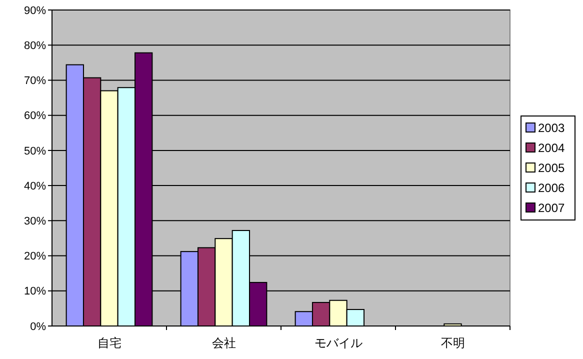  What do you see at coordinates (109, 343) in the screenshot?
I see `x-tick-label: 自宅` at bounding box center [109, 343].